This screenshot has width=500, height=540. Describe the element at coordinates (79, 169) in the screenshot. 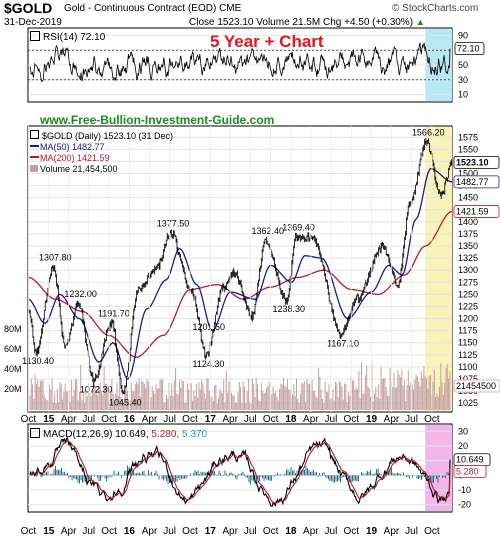

I see `volume-legend-label: Volume 21,454,500` at that location.